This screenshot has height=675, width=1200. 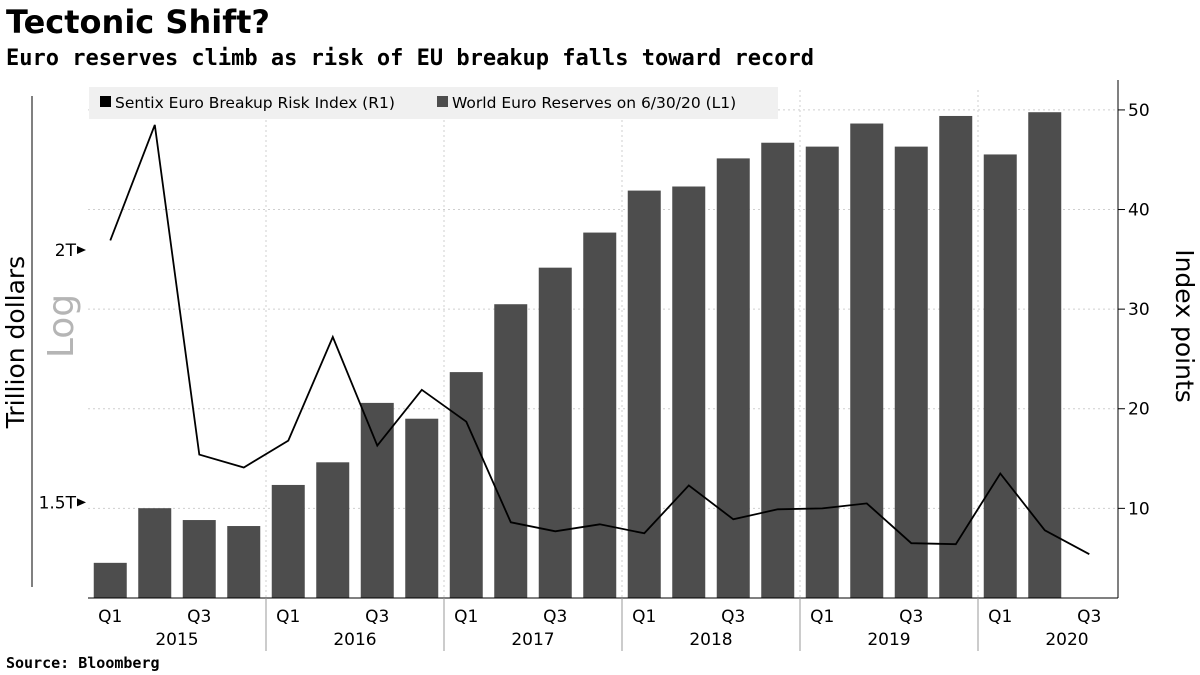 I want to click on quarter-label-5: Q3, so click(x=555, y=617).